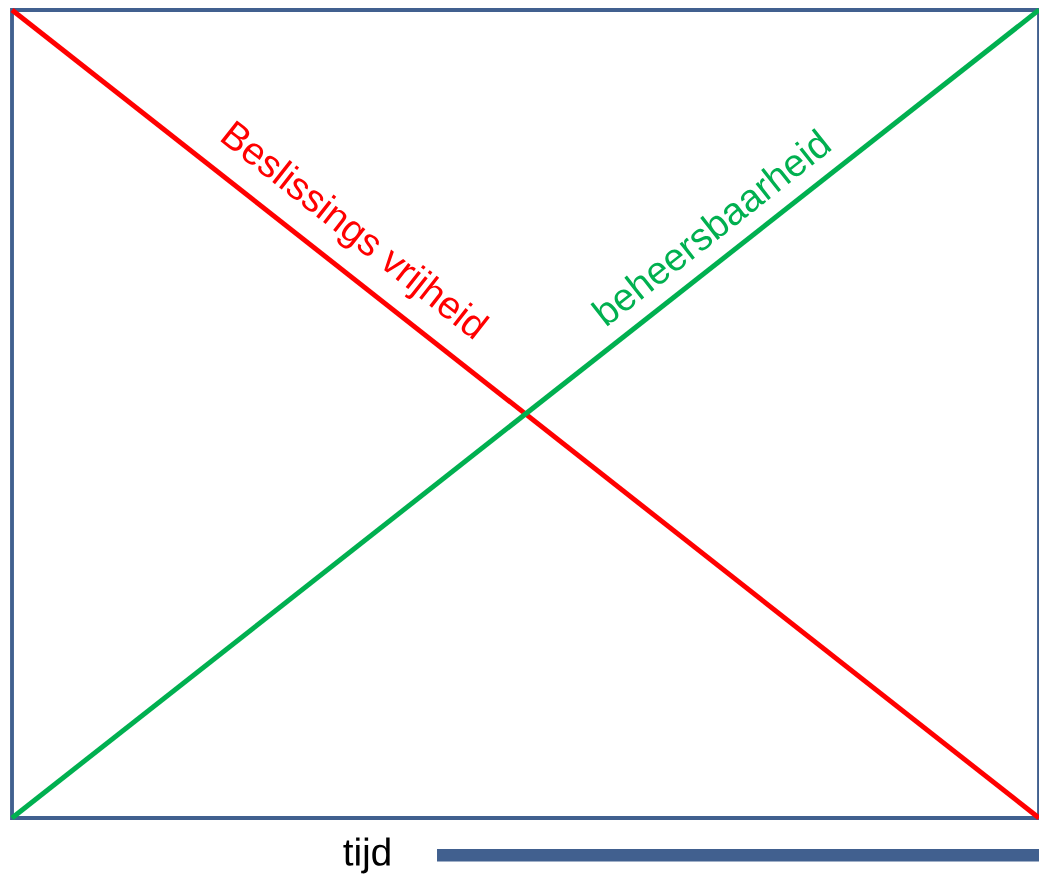 The height and width of the screenshot is (878, 1039). Describe the element at coordinates (366, 855) in the screenshot. I see `x-axis-title: tijd` at that location.